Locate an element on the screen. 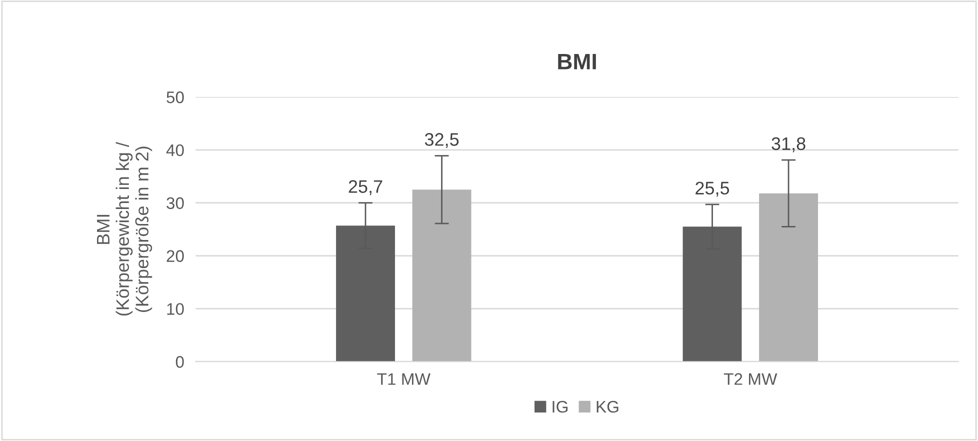 The width and height of the screenshot is (978, 441). data-label: 31,8 is located at coordinates (789, 144).